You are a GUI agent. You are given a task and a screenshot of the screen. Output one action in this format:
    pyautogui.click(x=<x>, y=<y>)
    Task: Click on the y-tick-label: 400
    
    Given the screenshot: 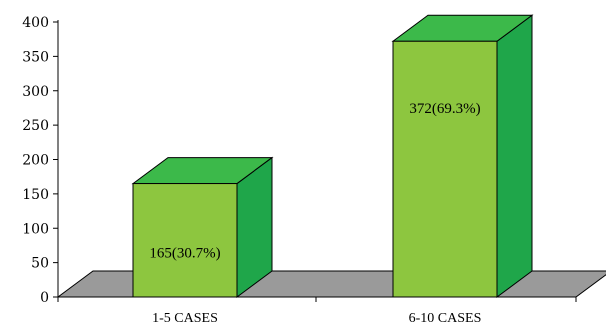 What is the action you would take?
    pyautogui.click(x=35, y=23)
    